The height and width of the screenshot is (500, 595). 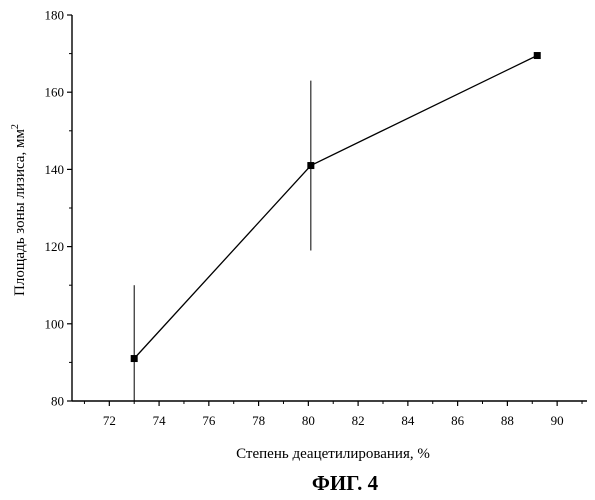 What do you see at coordinates (345, 483) in the screenshot?
I see `figure-caption: ФИГ. 4` at bounding box center [345, 483].